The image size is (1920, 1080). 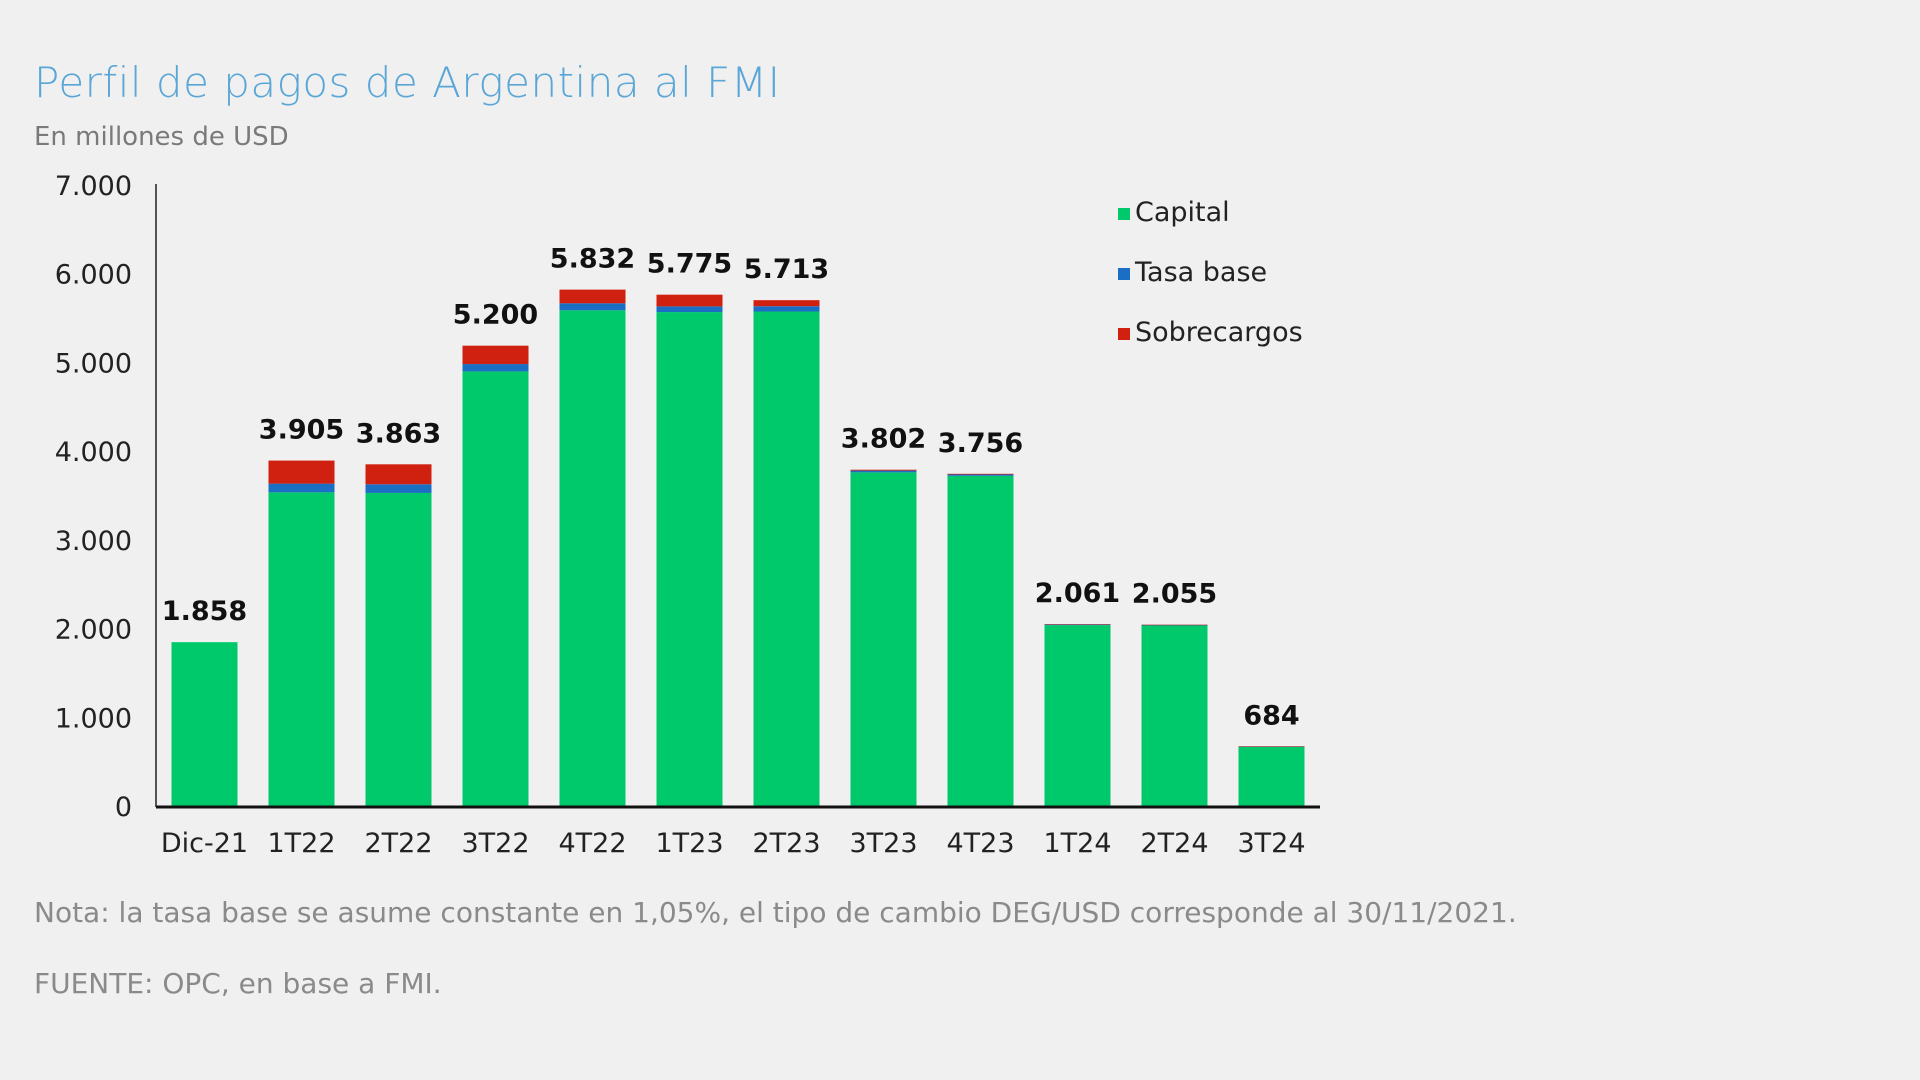 What do you see at coordinates (301, 843) in the screenshot?
I see `x-tick-label: 1T22` at bounding box center [301, 843].